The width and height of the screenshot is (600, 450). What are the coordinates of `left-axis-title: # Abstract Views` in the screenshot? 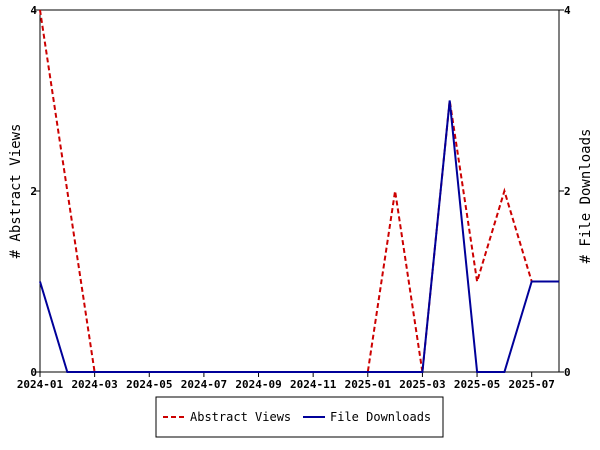 It's located at (16, 191).